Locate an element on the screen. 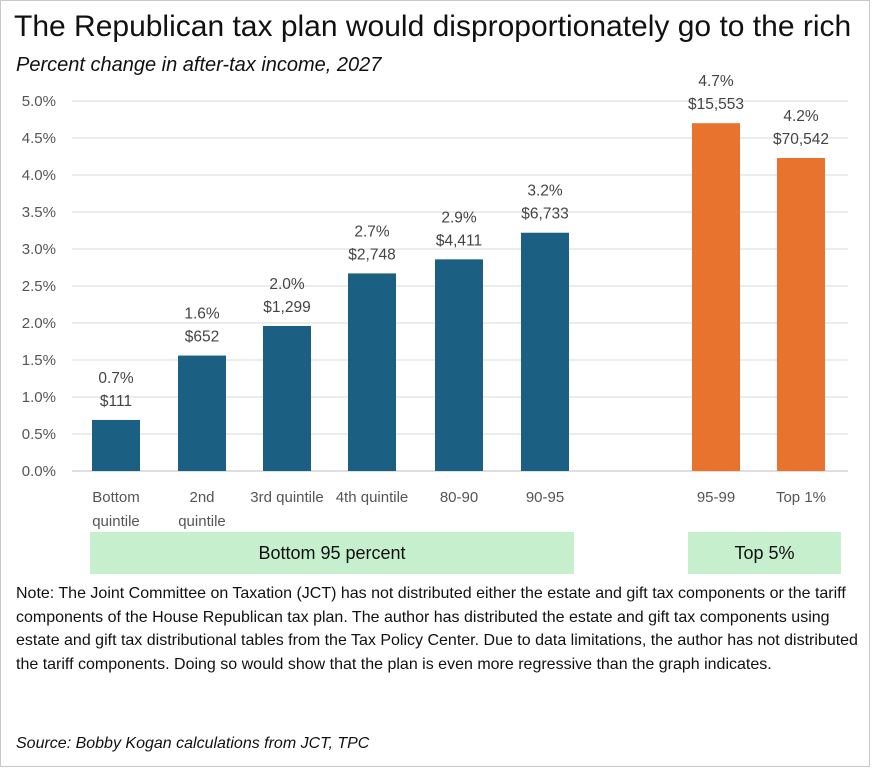  data-label-percent: 2.7% is located at coordinates (372, 231).